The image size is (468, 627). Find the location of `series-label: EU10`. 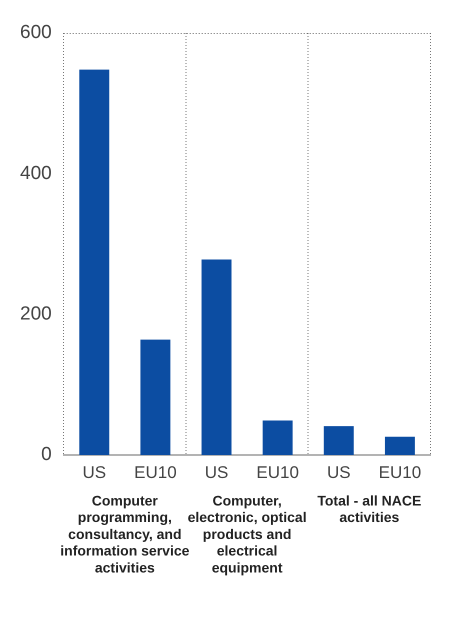

series-label: EU10 is located at coordinates (155, 472).